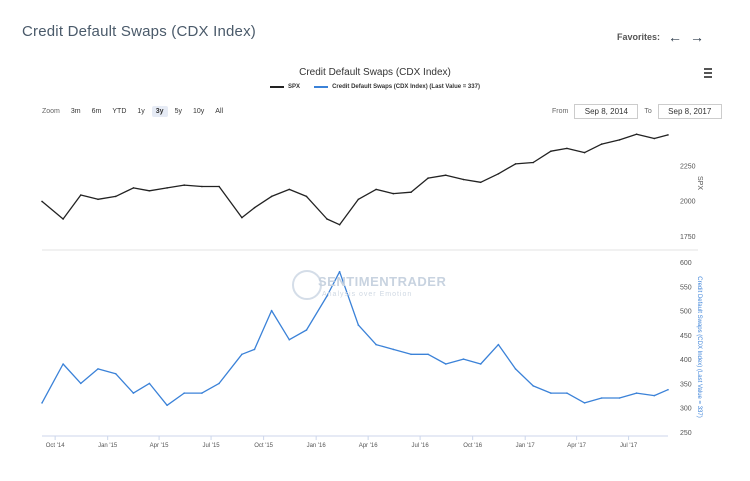  I want to click on to-date-input: Sep 8, 2017, so click(689, 111).